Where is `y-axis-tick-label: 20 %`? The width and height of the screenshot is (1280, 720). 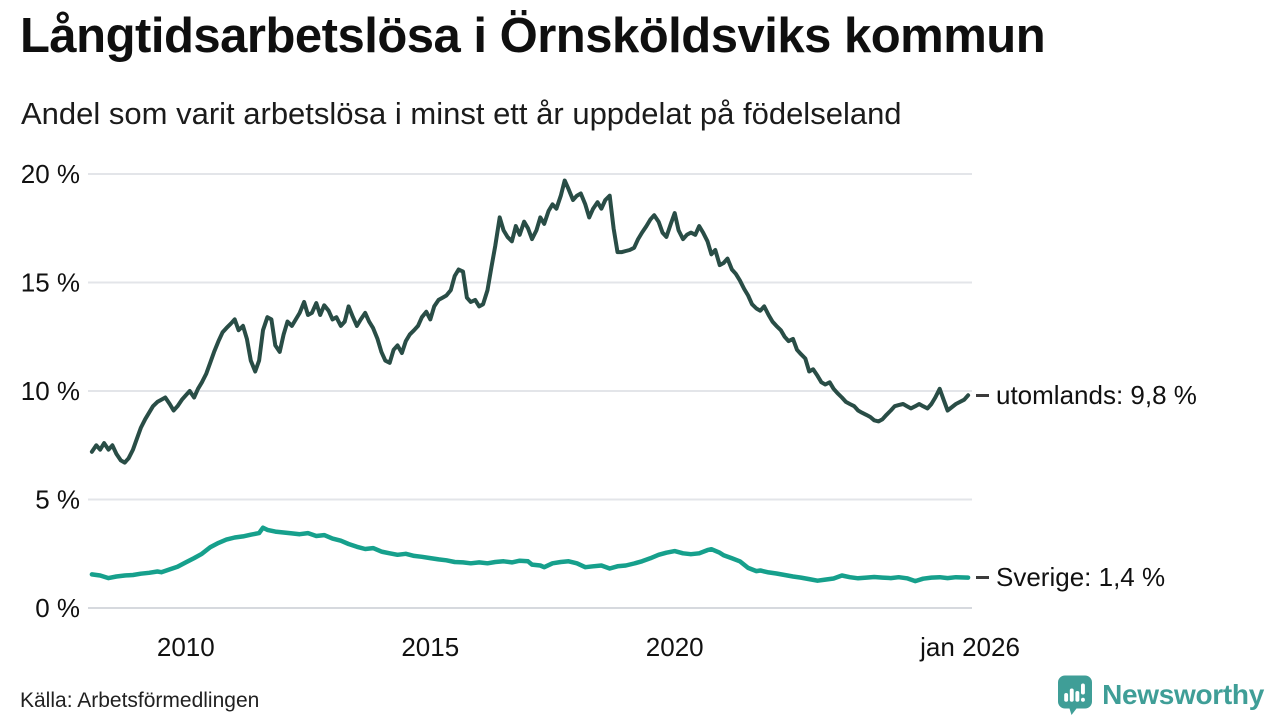 y-axis-tick-label: 20 % is located at coordinates (50, 174).